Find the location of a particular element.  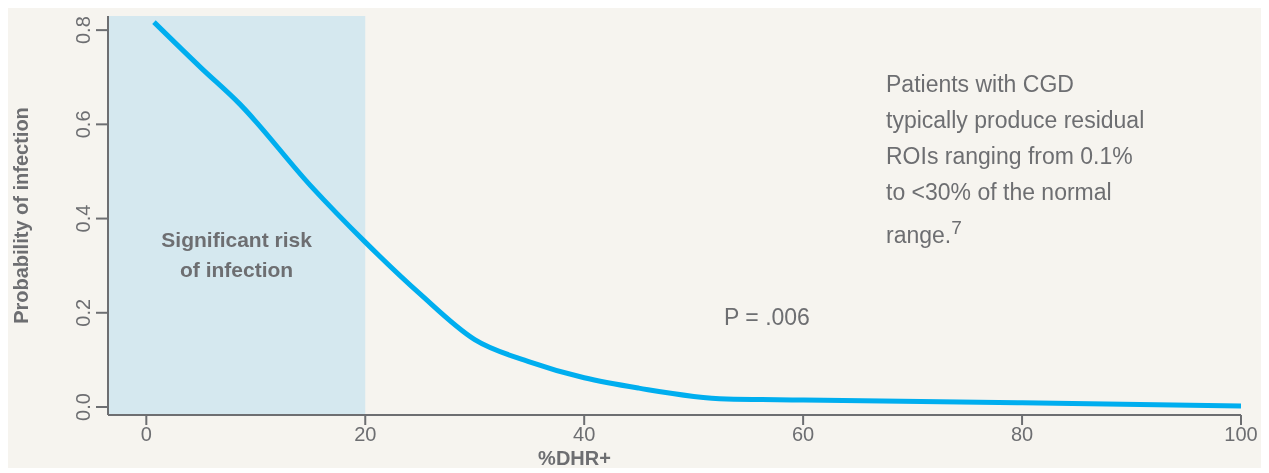

x-axis-title: %DHR+ is located at coordinates (574, 458).